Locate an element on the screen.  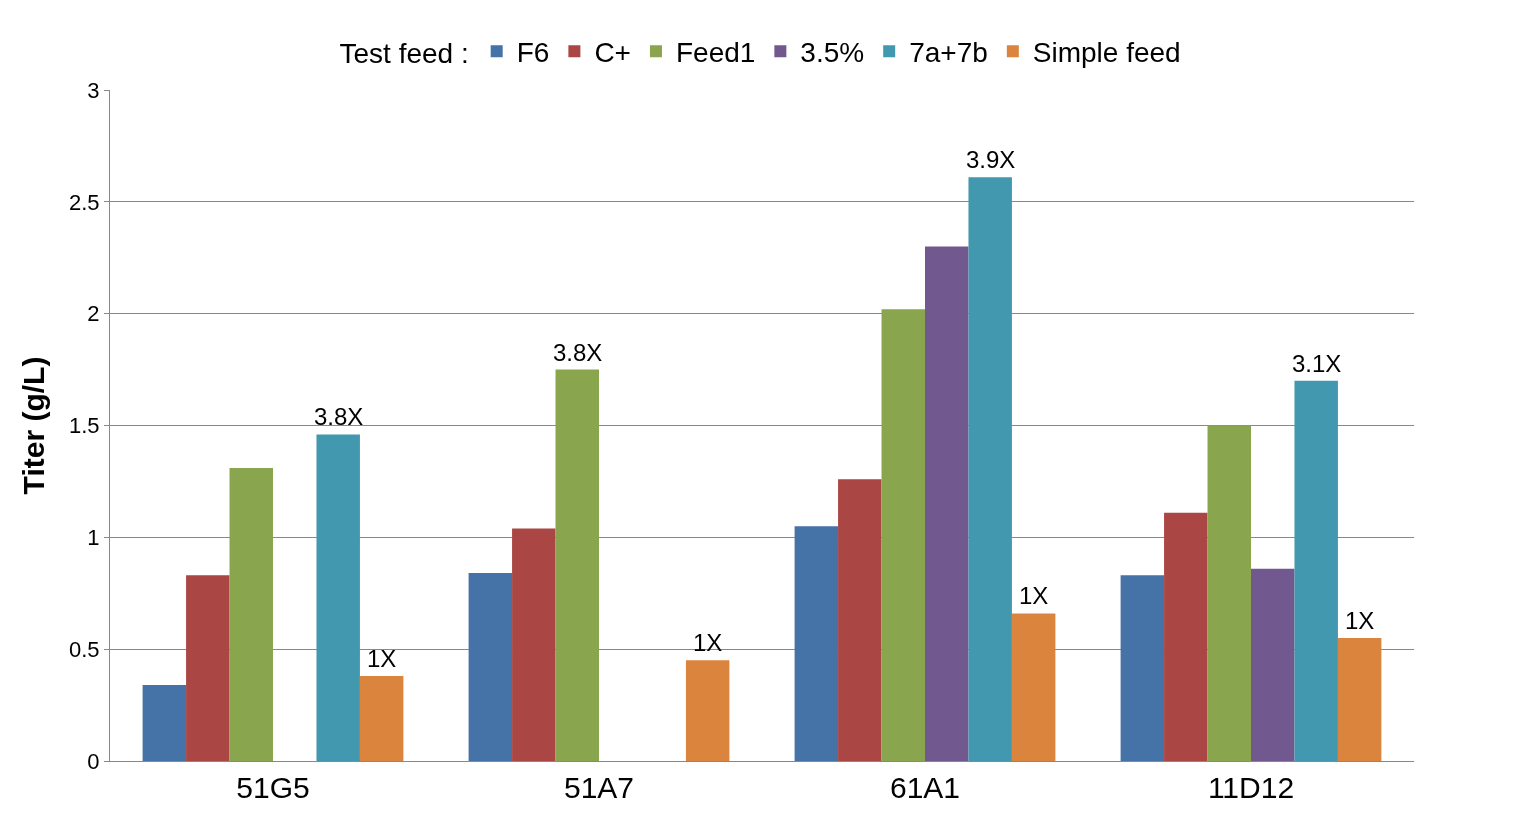
x-tick-label: 61A1 is located at coordinates (925, 787).